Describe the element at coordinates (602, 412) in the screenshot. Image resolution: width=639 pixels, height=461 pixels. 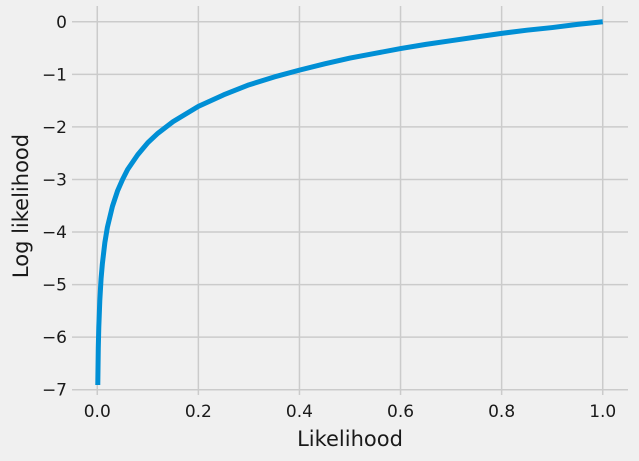
I see `x-tick-label: 1.0` at that location.